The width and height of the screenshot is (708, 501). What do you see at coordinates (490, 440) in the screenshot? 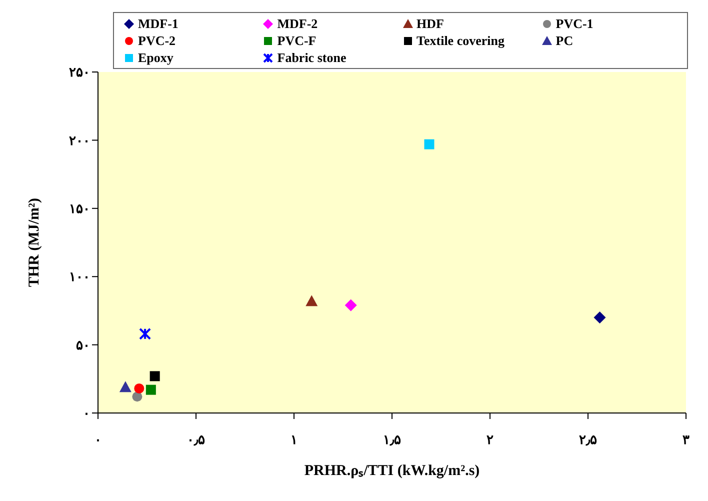
I see `x-tick-label: ۲` at bounding box center [490, 440].